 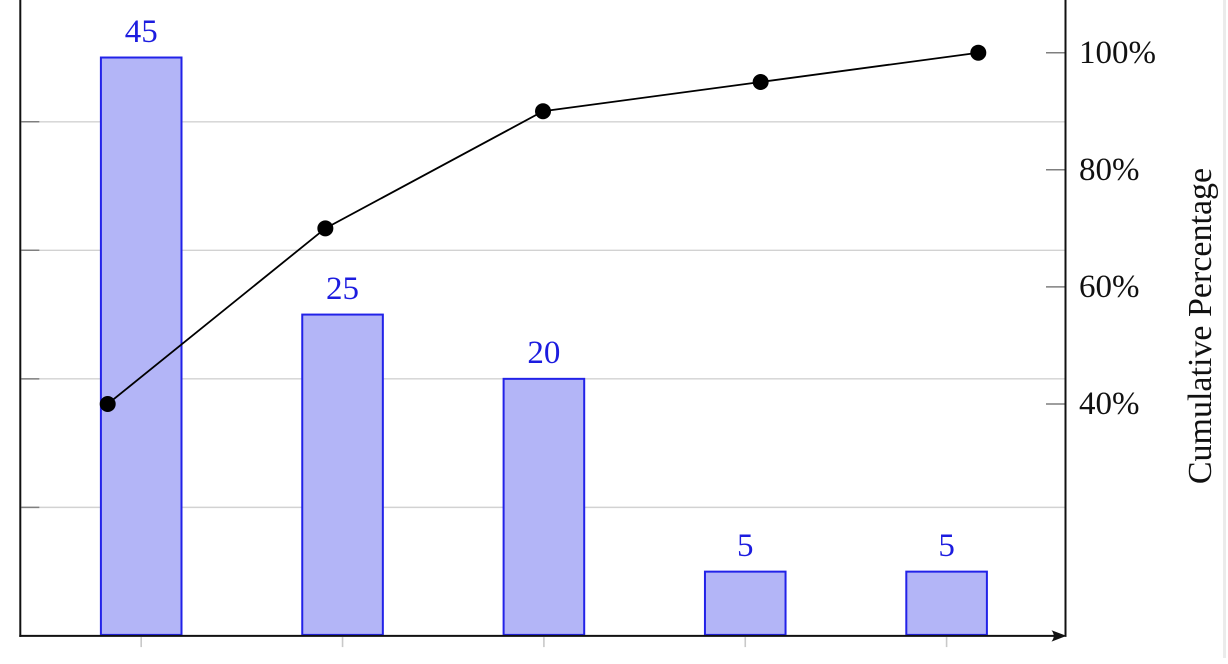 What do you see at coordinates (1059, 636) in the screenshot?
I see `x-axis-arrow` at bounding box center [1059, 636].